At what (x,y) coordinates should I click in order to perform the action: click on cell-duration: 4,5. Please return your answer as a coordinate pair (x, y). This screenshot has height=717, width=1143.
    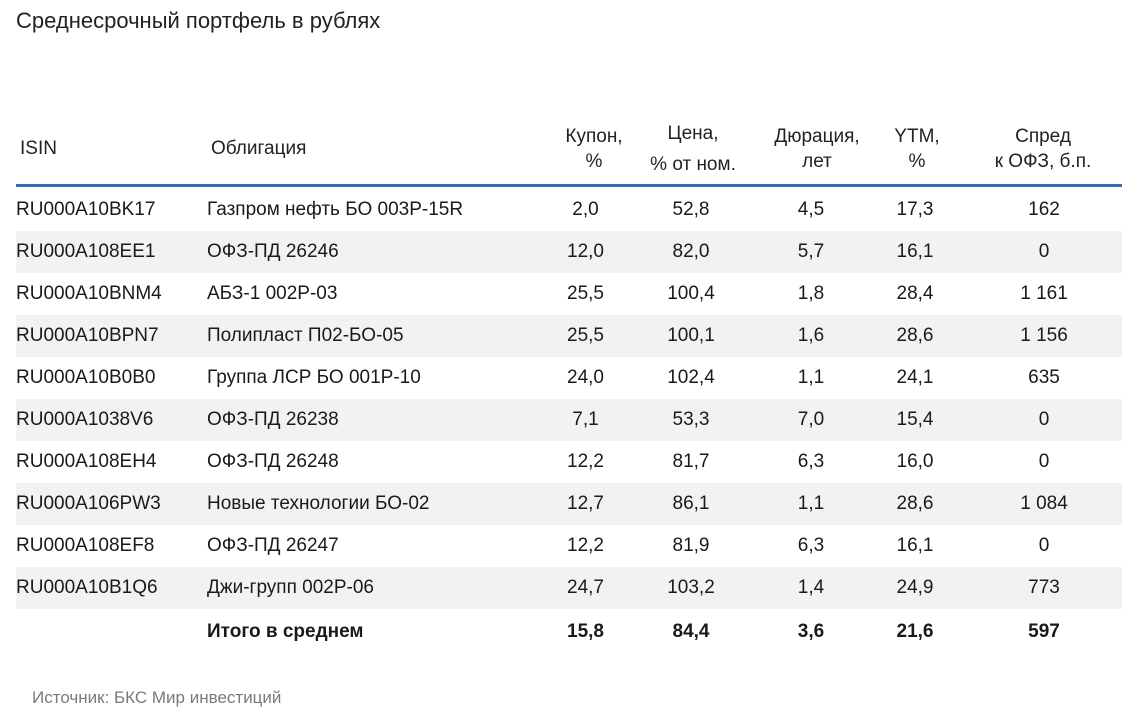
    Looking at the image, I should click on (811, 209).